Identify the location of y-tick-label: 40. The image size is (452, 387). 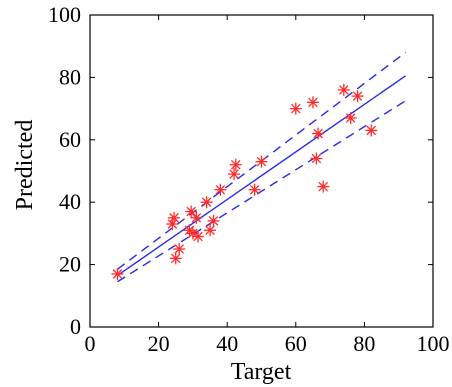
(70, 201).